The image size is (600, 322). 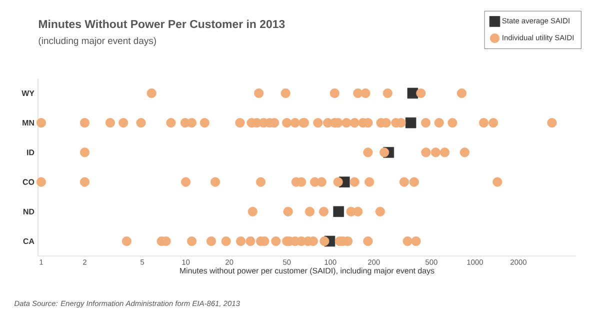 What do you see at coordinates (97, 41) in the screenshot?
I see `chart-subtitle: (including major event days)` at bounding box center [97, 41].